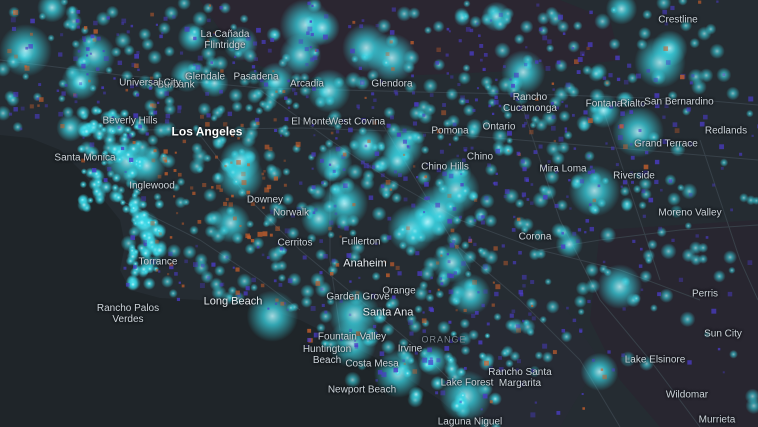 The image size is (758, 427). I want to click on los-angeles-label: Los Angeles, so click(207, 131).